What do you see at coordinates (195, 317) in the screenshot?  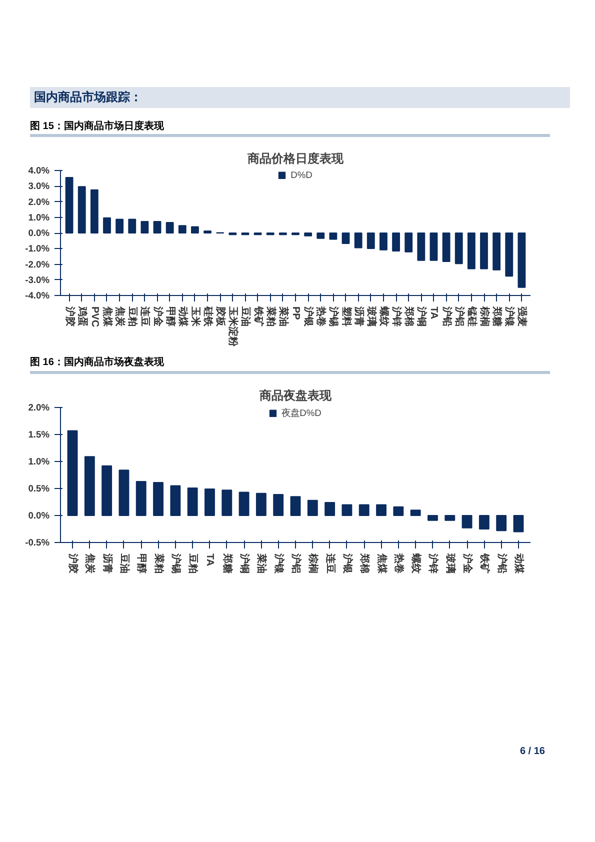 I see `x-tick-label: 玉米` at bounding box center [195, 317].